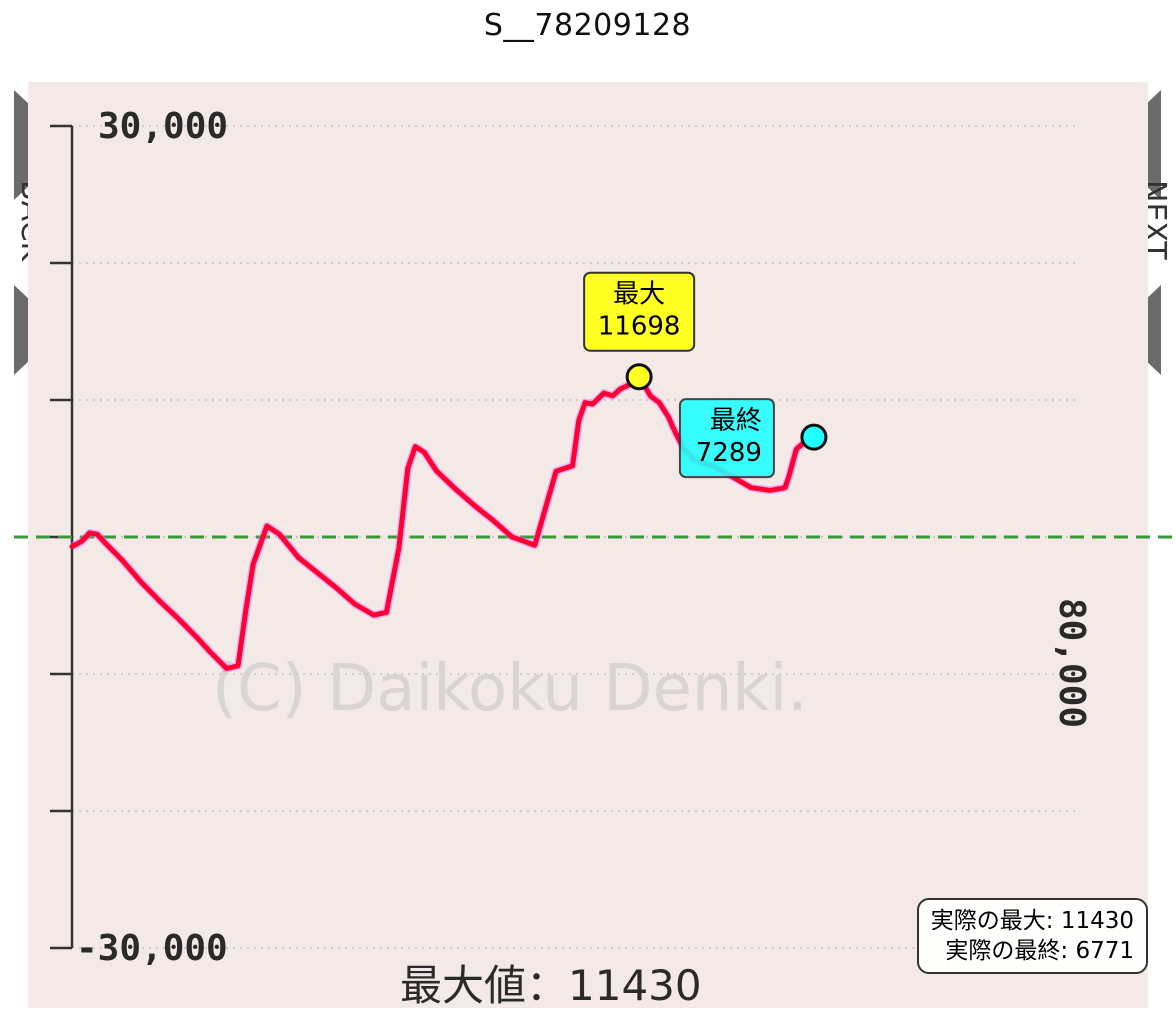  What do you see at coordinates (814, 437) in the screenshot?
I see `last-marker` at bounding box center [814, 437].